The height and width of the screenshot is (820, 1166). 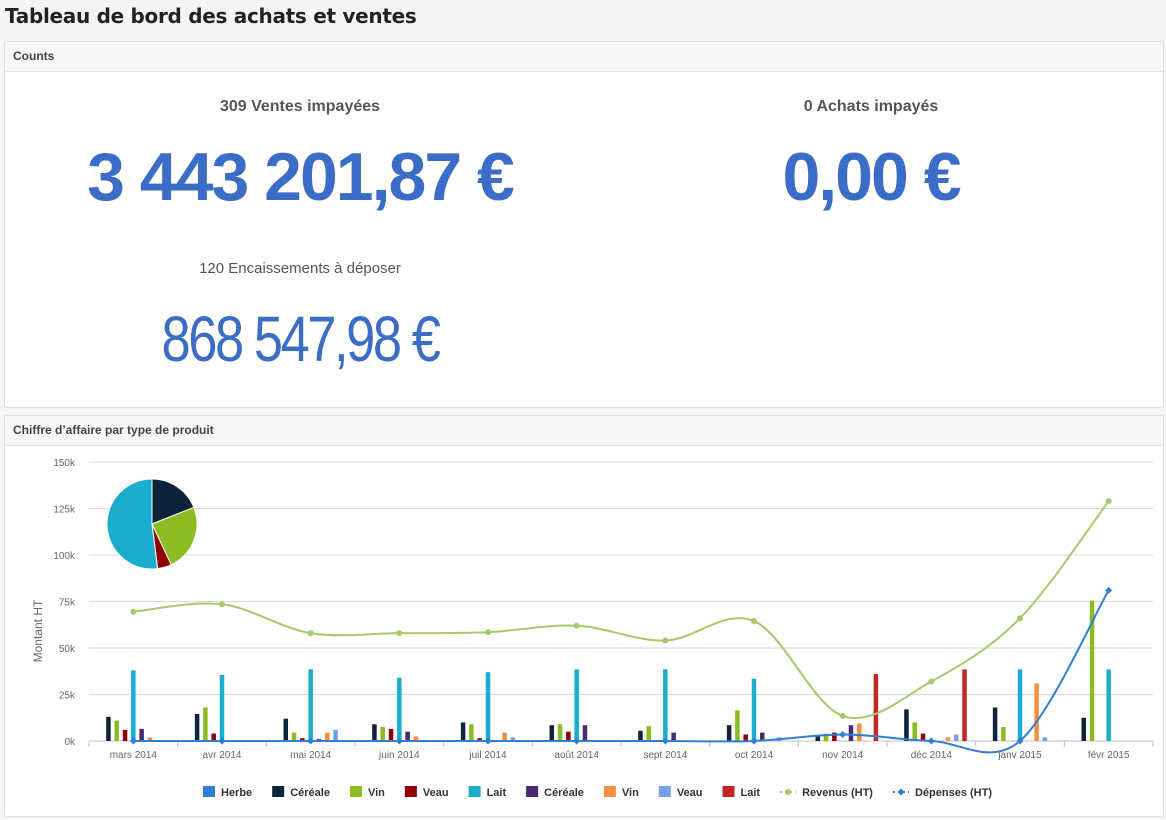 What do you see at coordinates (132, 524) in the screenshot?
I see `pie-slice-lait` at bounding box center [132, 524].